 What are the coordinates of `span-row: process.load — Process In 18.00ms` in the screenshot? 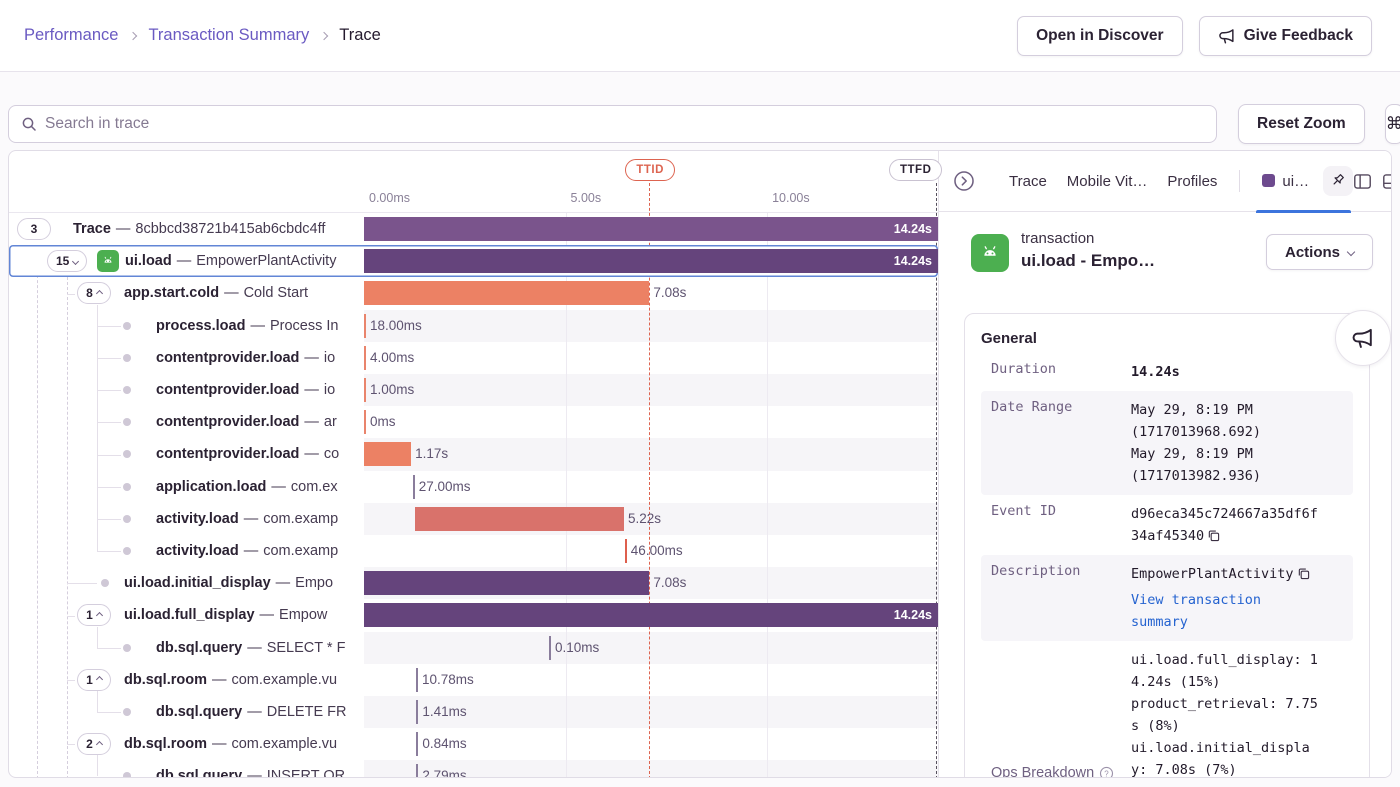 It's located at (473, 325).